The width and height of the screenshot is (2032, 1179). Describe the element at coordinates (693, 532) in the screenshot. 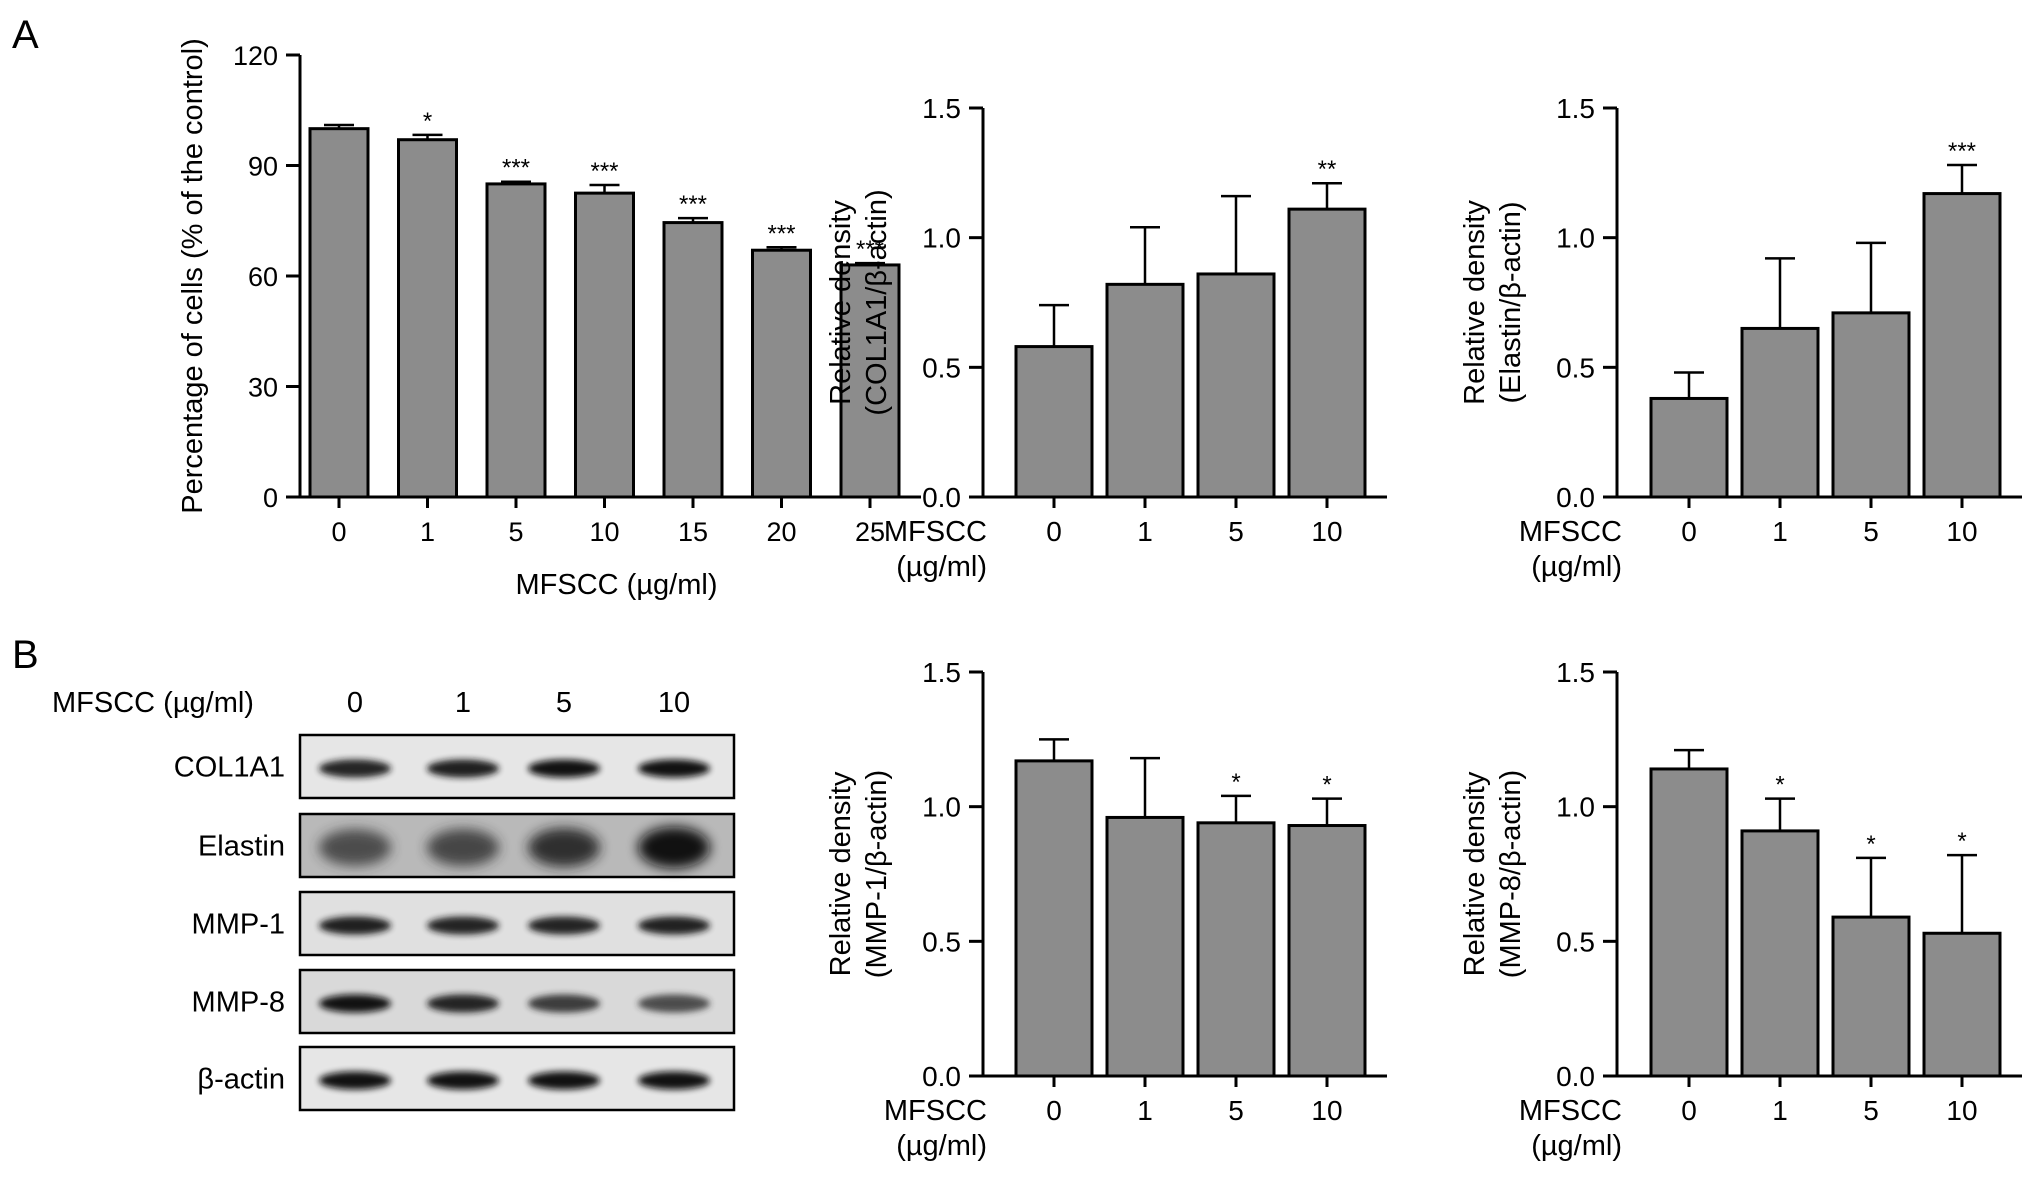

I see `x-tick-label: 15` at that location.